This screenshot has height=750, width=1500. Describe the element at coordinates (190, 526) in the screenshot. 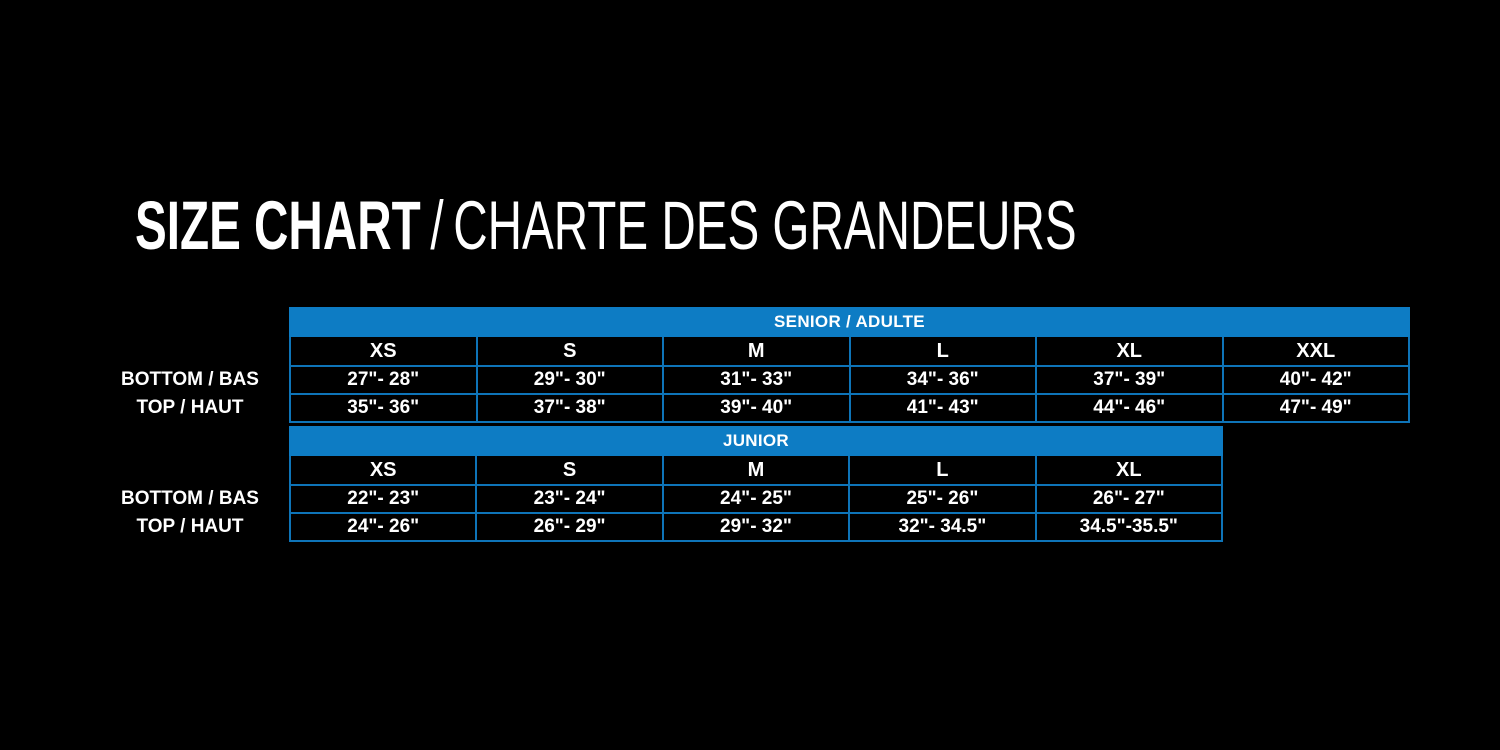

I see `junior-row-label-top: TOP / HAUT` at that location.